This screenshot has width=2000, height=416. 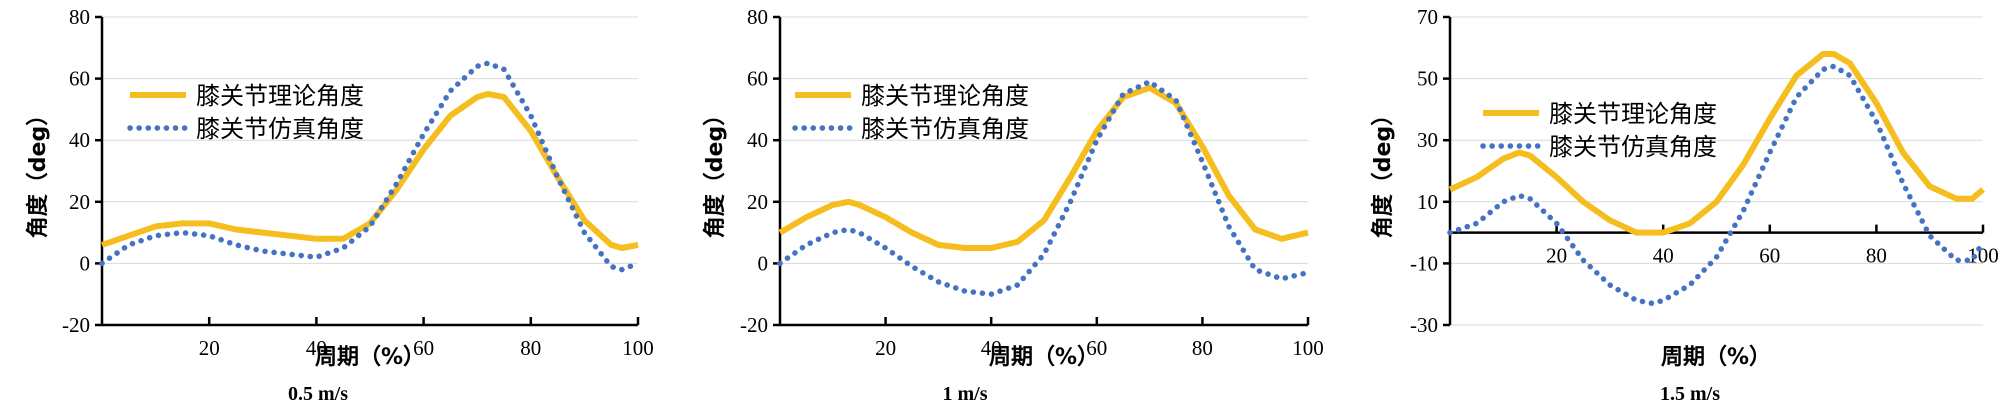 What do you see at coordinates (1427, 17) in the screenshot?
I see `y-tick-label: 70` at bounding box center [1427, 17].